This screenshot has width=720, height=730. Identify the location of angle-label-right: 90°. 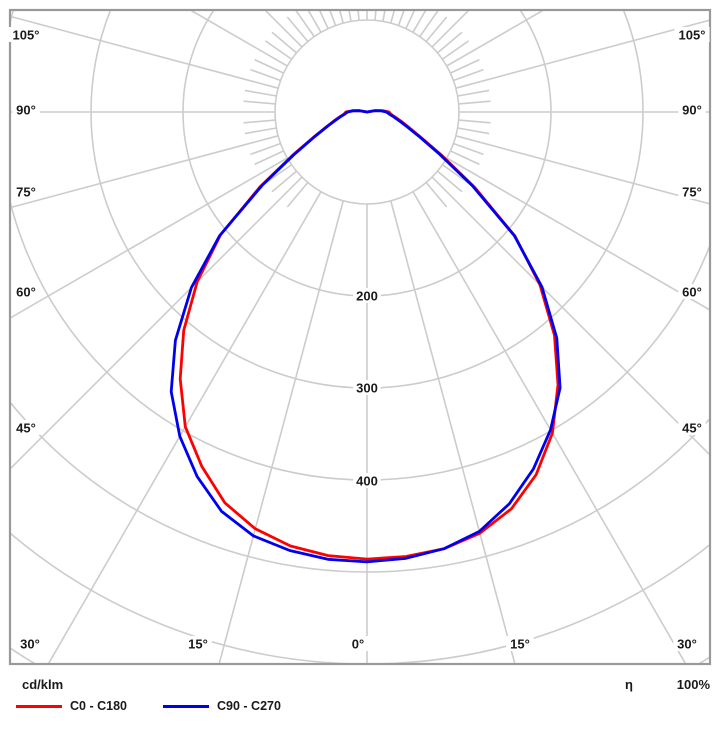
(692, 110).